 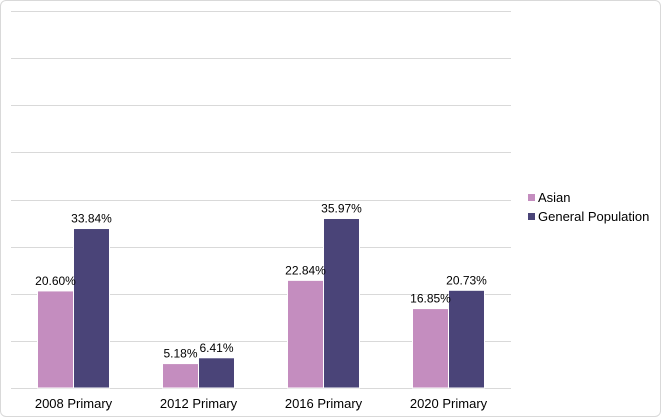 What do you see at coordinates (305, 270) in the screenshot?
I see `data-label-asian: 22.84%` at bounding box center [305, 270].